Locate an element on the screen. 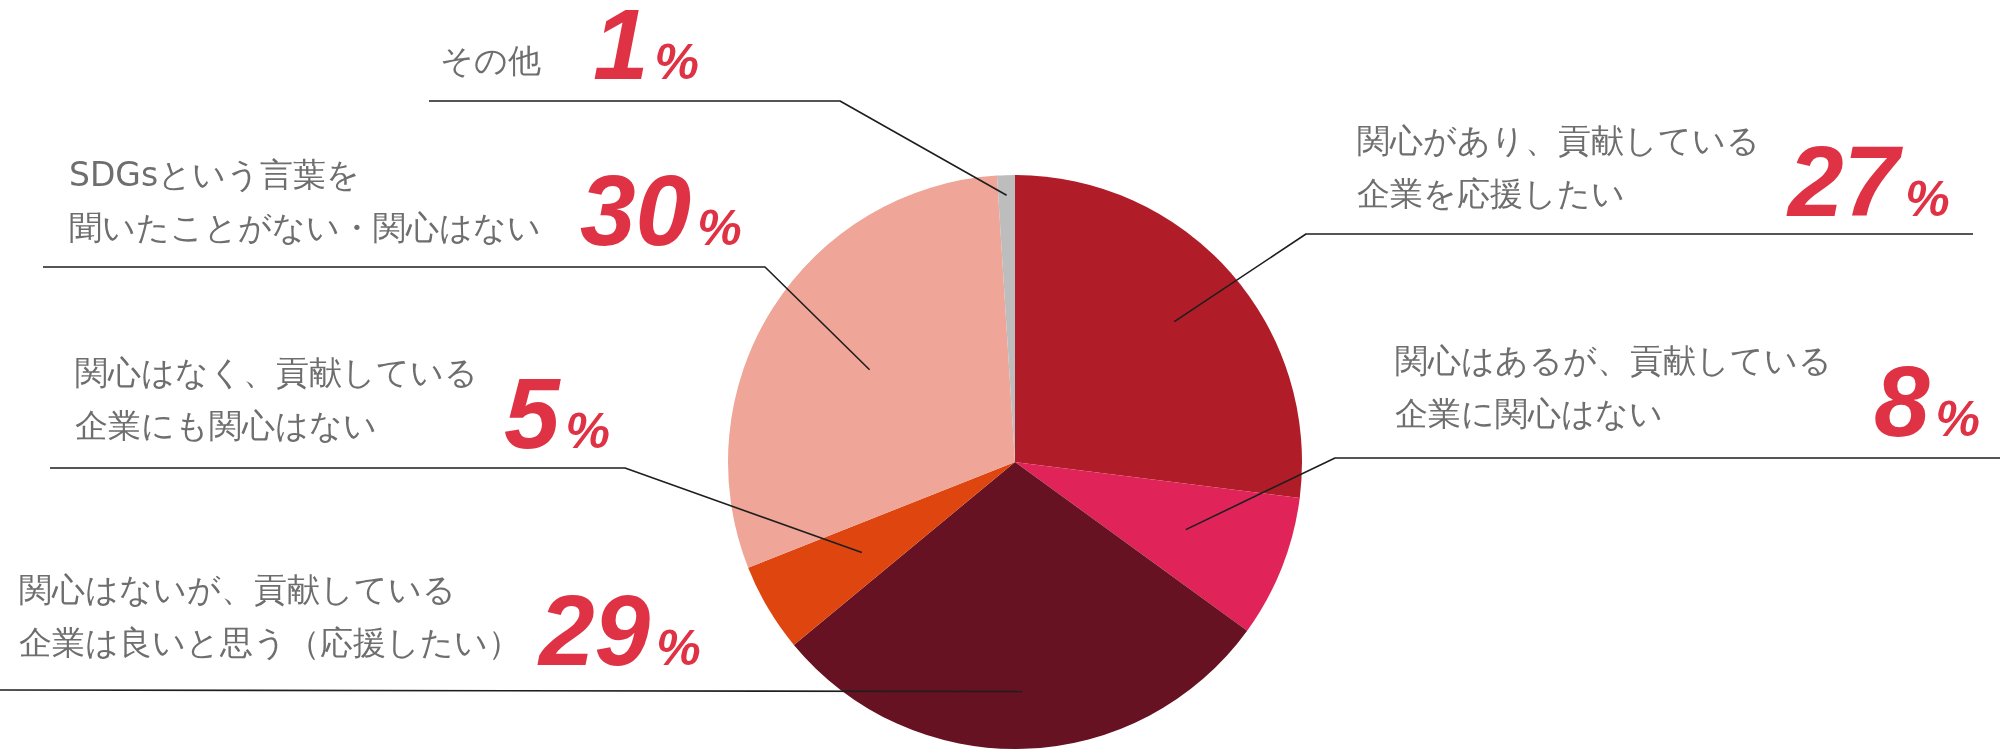 This screenshot has height=750, width=2000. data-label: 30% is located at coordinates (661, 210).